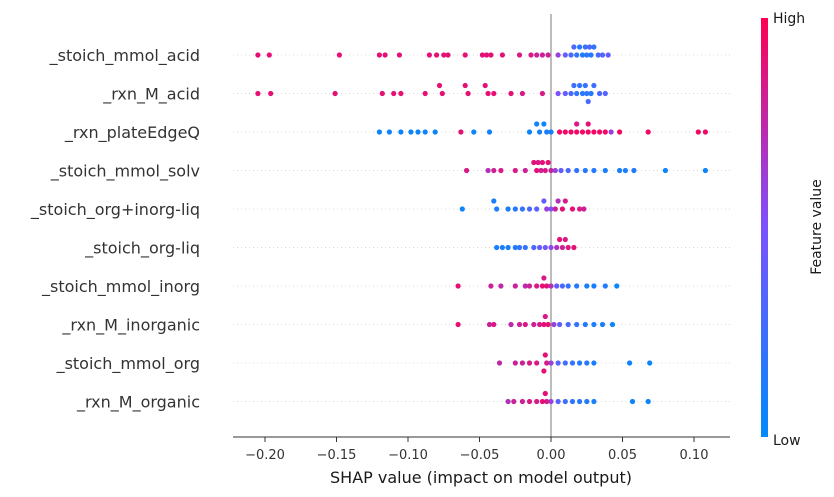 Image resolution: width=834 pixels, height=497 pixels. What do you see at coordinates (787, 441) in the screenshot?
I see `colorbar-low-label: Low` at bounding box center [787, 441].